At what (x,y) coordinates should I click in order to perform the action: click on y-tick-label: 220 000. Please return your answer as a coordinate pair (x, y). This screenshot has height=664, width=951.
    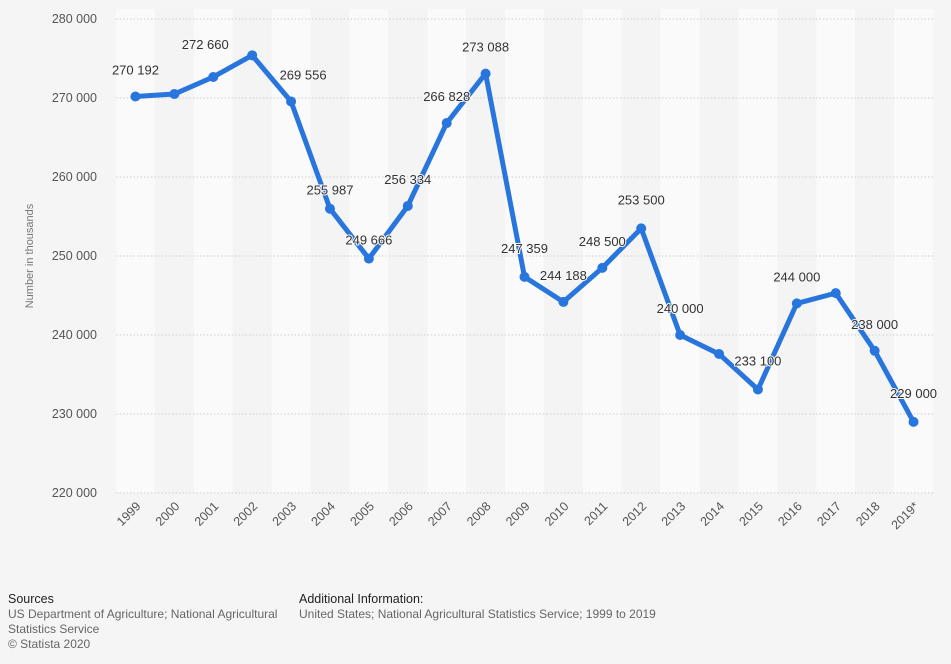
    Looking at the image, I should click on (74, 493).